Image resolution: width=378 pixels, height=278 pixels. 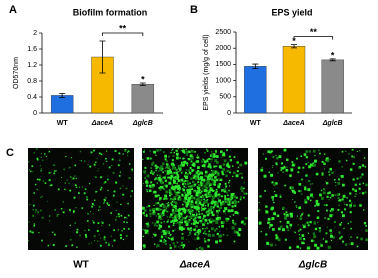 I want to click on chart-title: EPS yield, so click(x=291, y=12).